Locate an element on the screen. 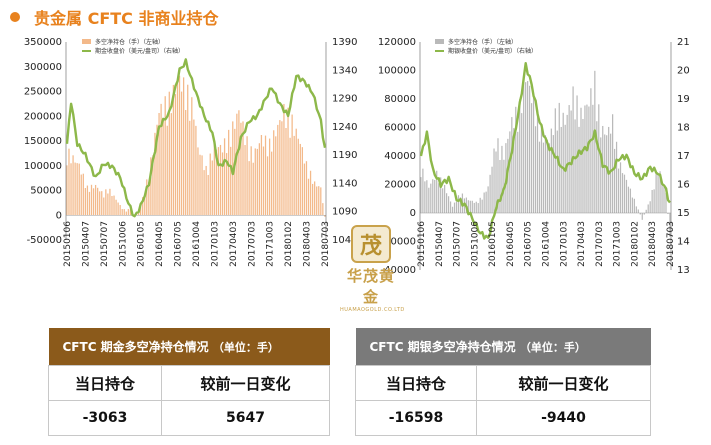 This screenshot has width=711, height=445. silver-y-left-tick: 0 is located at coordinates (413, 213).